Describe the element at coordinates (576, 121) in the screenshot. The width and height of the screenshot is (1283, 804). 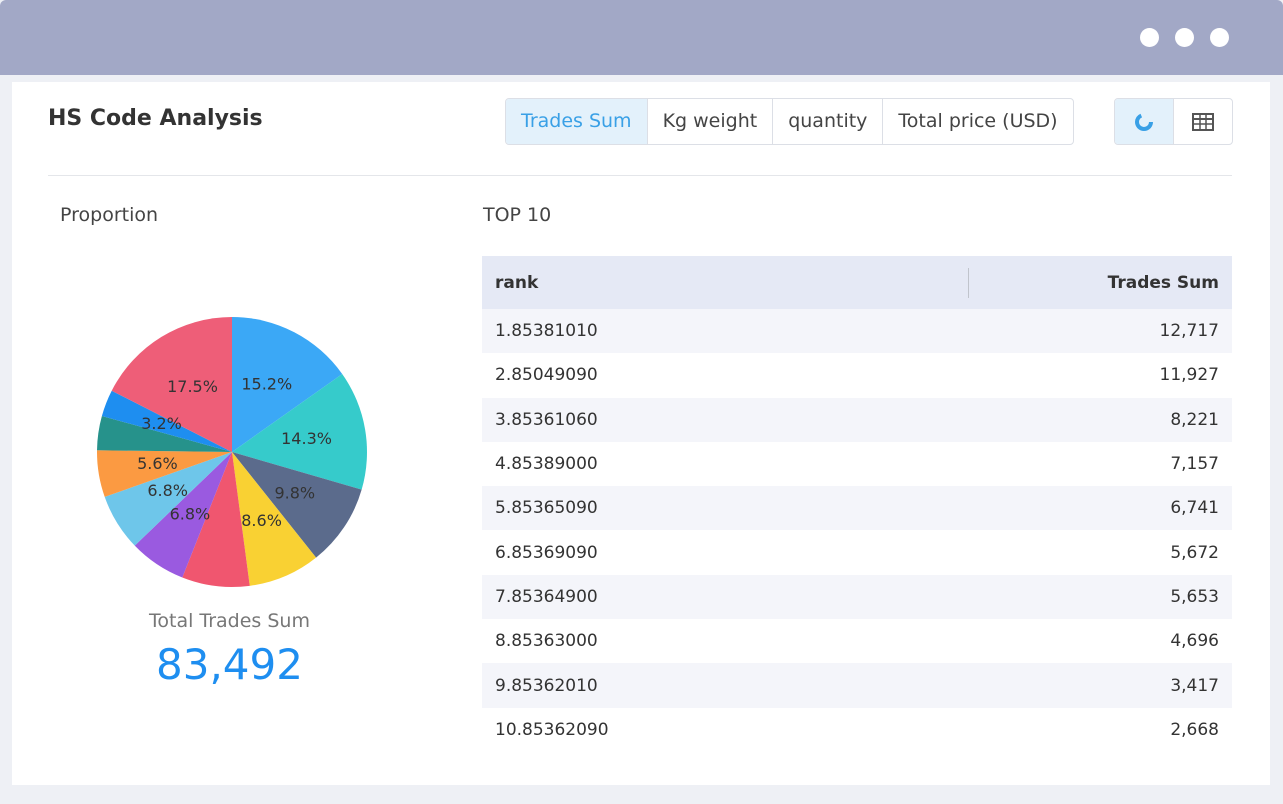
I see `tab: Trades Sum` at that location.